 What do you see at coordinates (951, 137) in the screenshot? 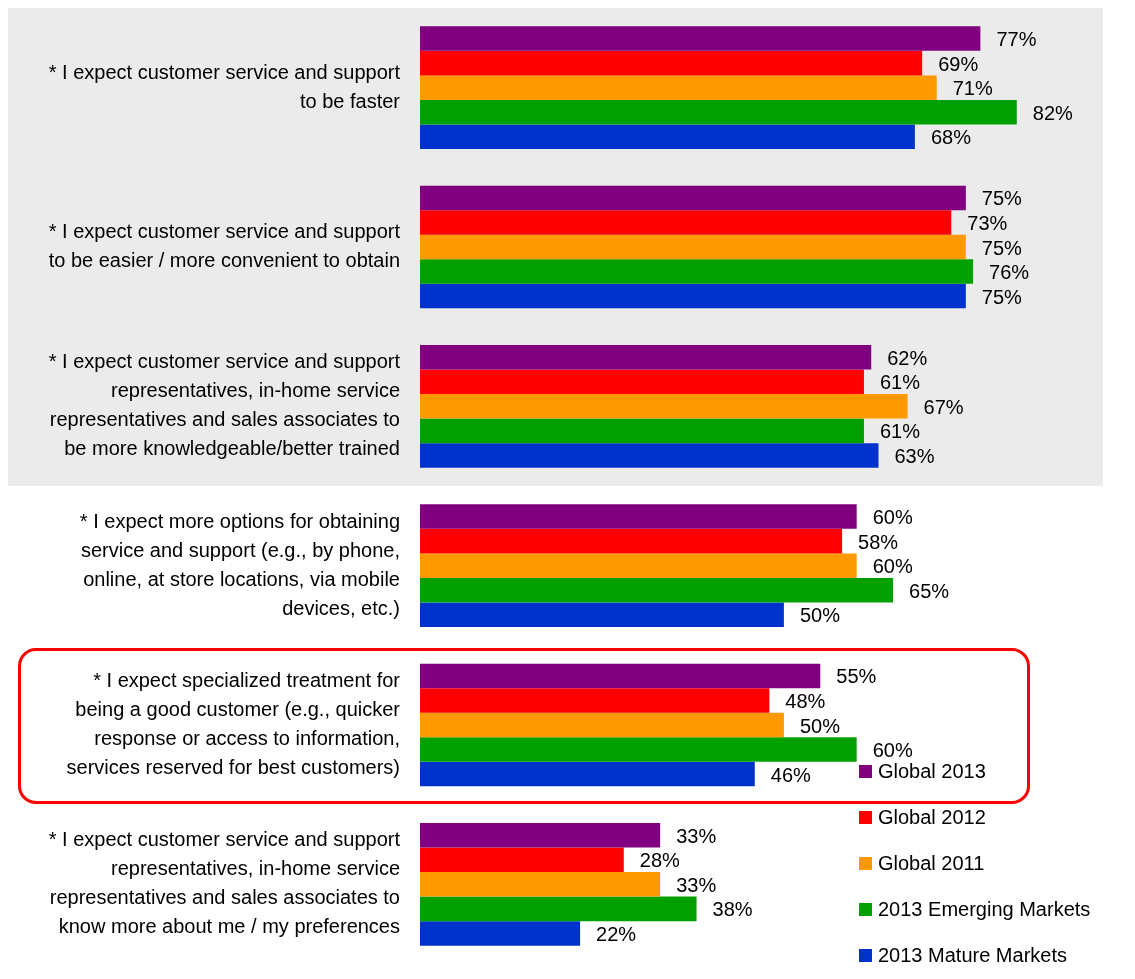
I see `data-label: 68%` at bounding box center [951, 137].